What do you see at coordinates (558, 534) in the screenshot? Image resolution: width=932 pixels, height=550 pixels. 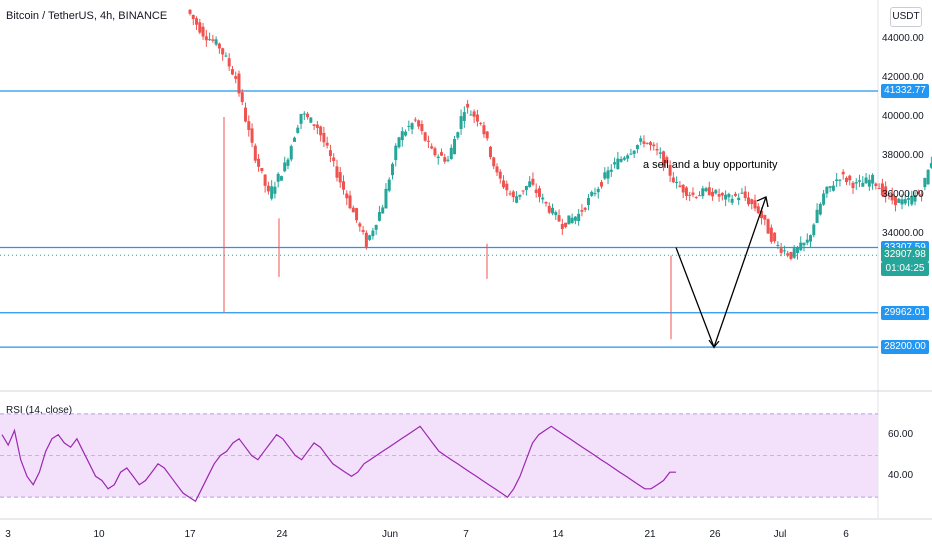 I see `time-tick-label: 14` at bounding box center [558, 534].